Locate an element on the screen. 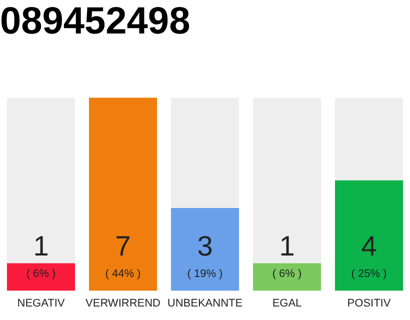 The width and height of the screenshot is (410, 320). x-tick-label: UNBEKANNTE is located at coordinates (205, 303).